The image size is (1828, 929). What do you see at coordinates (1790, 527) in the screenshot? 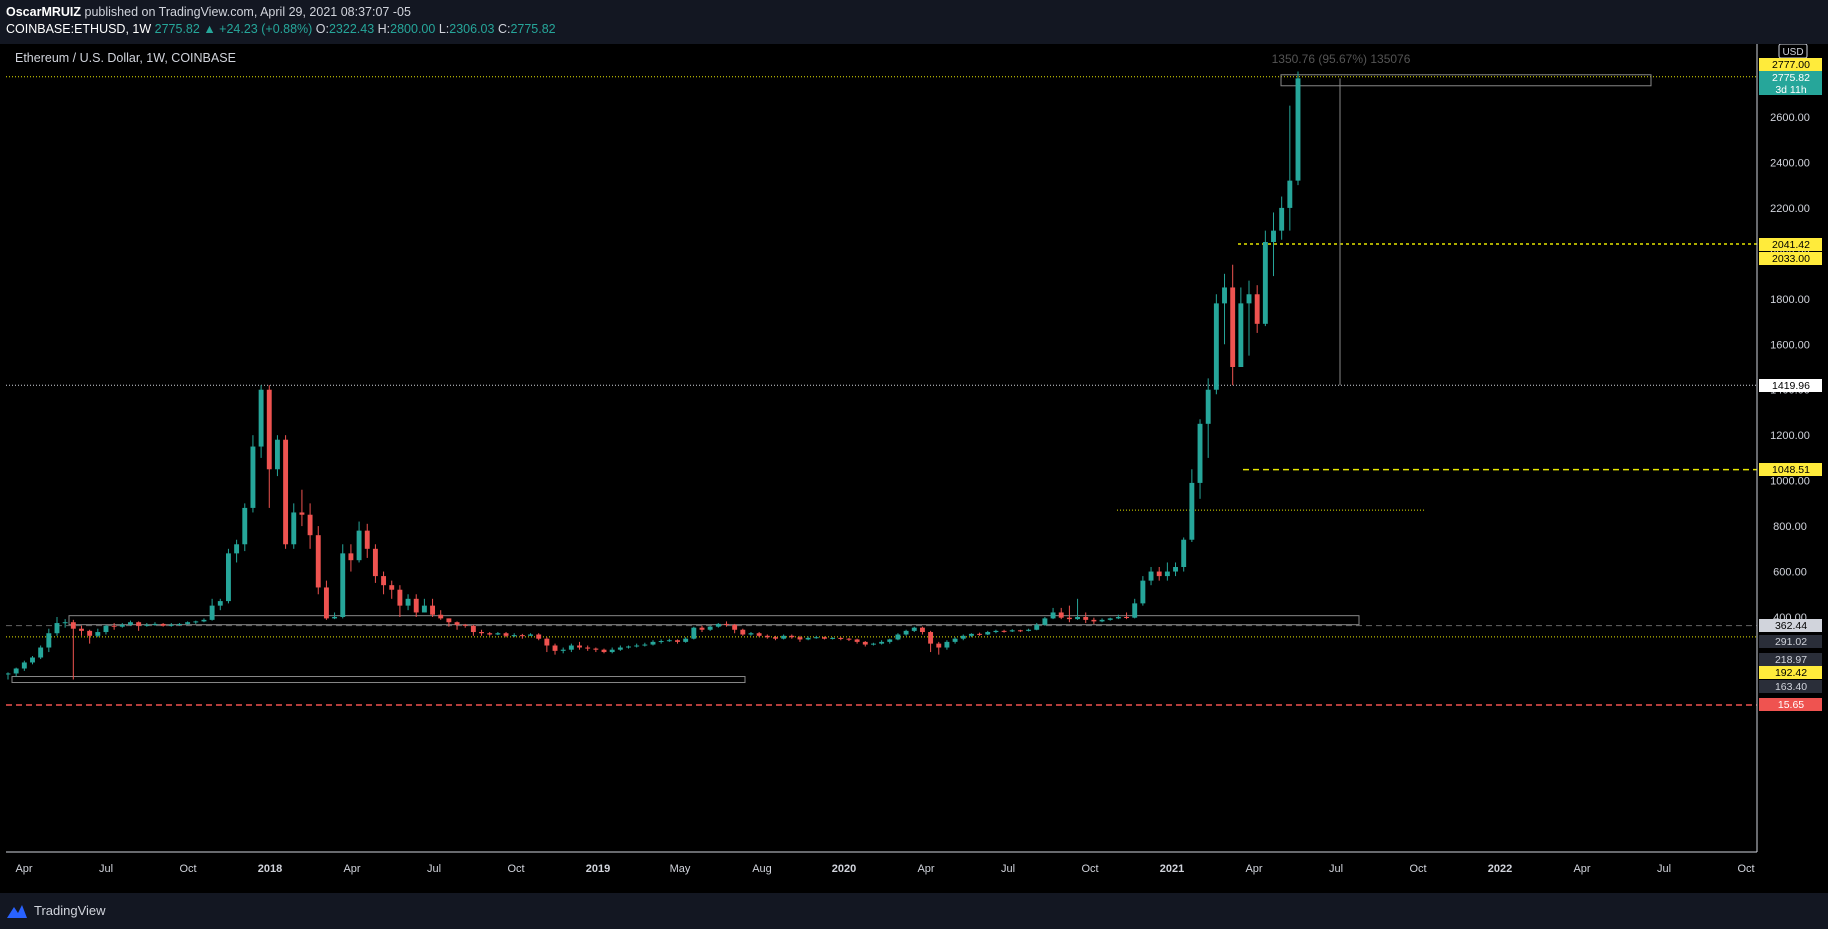
I see `y-tick-label: 800.00` at bounding box center [1790, 527].